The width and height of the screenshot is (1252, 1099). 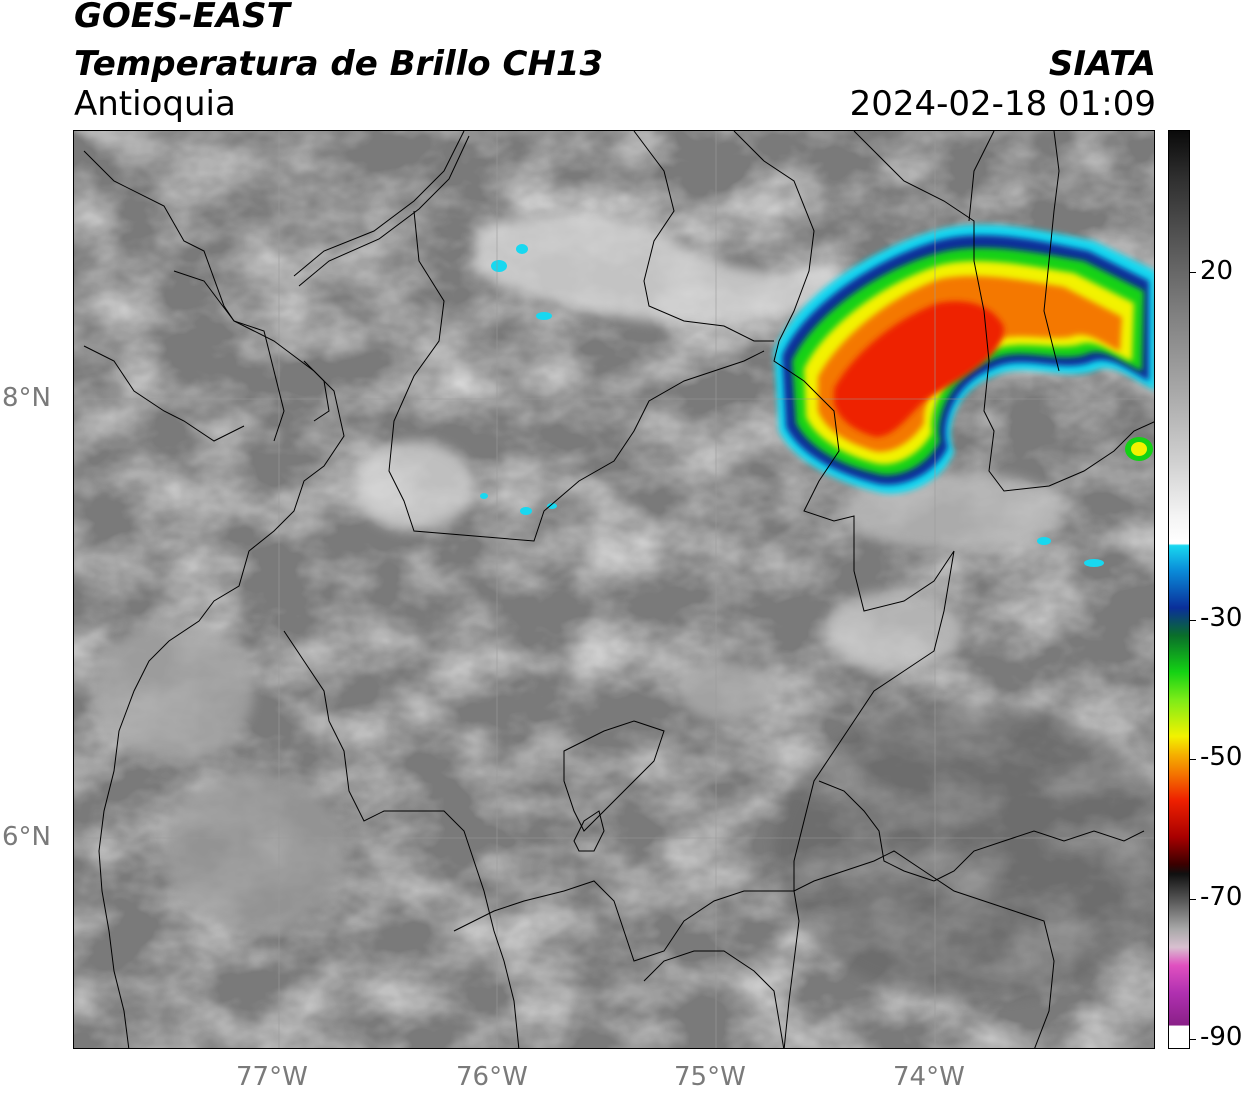 I want to click on cbar-label-minus90: -90, so click(x=1221, y=1037).